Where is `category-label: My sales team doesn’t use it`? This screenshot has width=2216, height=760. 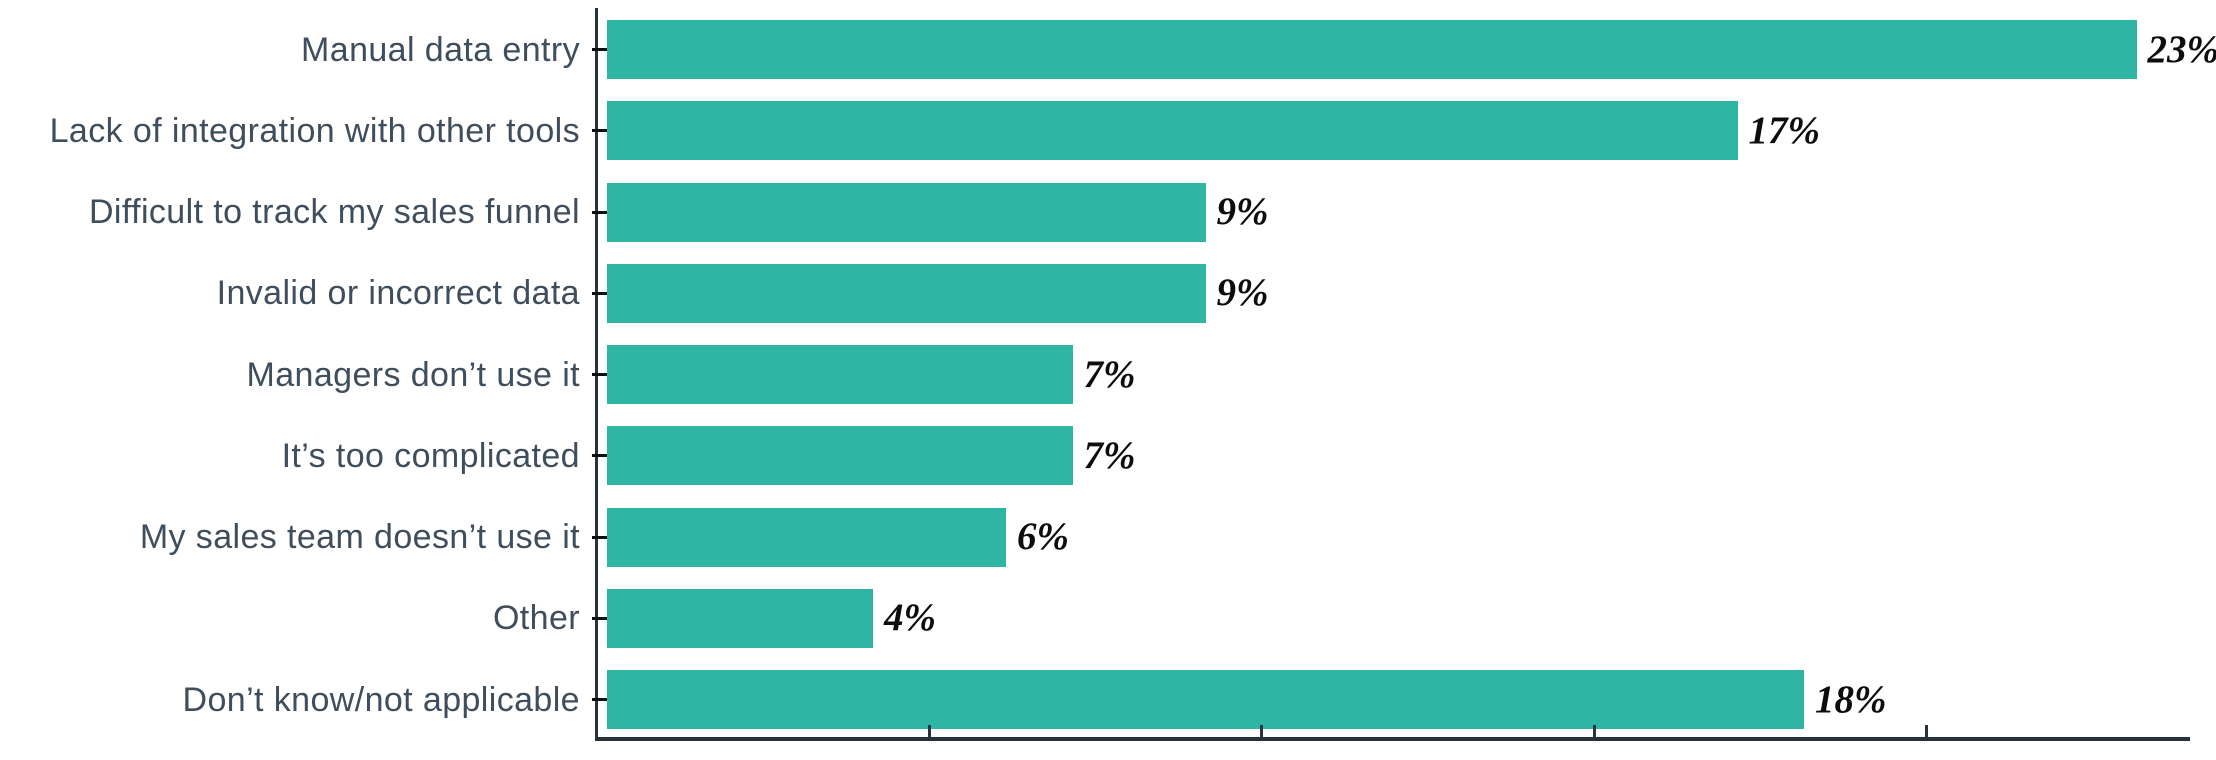
category-label: My sales team doesn’t use it is located at coordinates (359, 537).